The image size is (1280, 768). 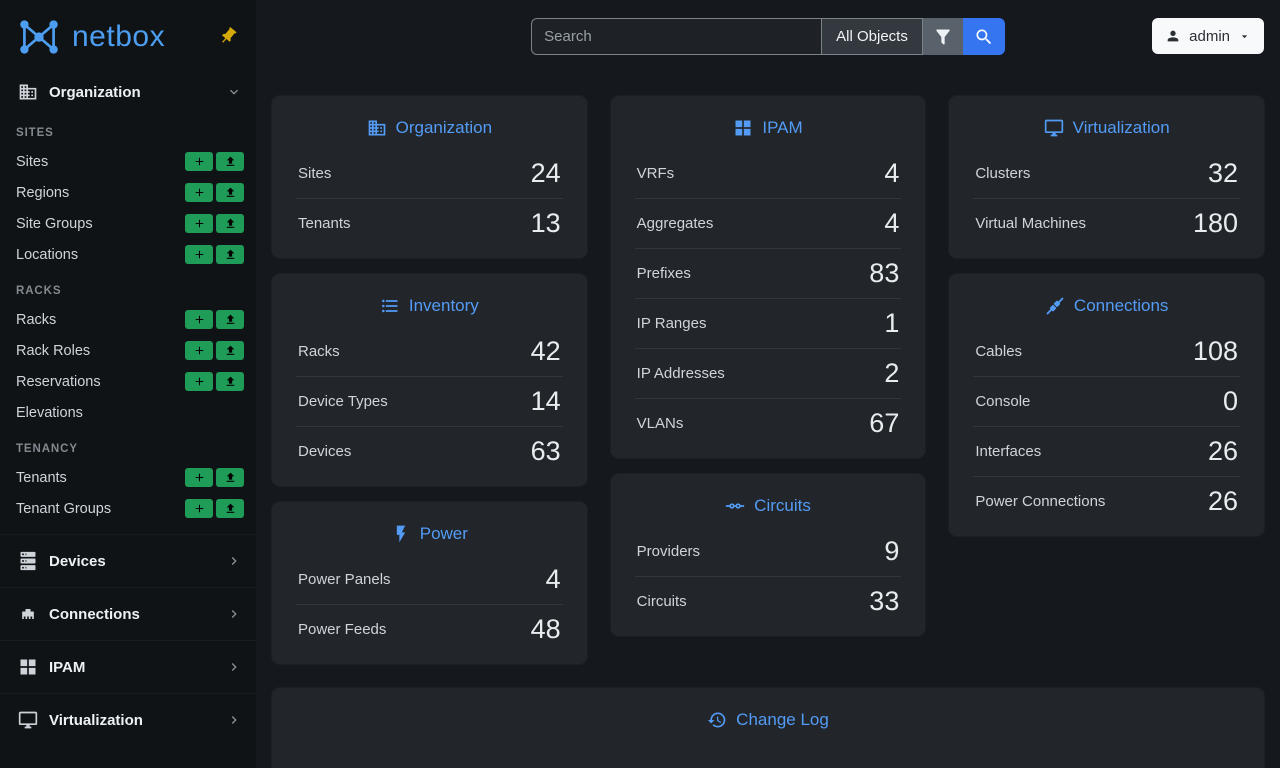 What do you see at coordinates (443, 533) in the screenshot?
I see `card-title-link: Power` at bounding box center [443, 533].